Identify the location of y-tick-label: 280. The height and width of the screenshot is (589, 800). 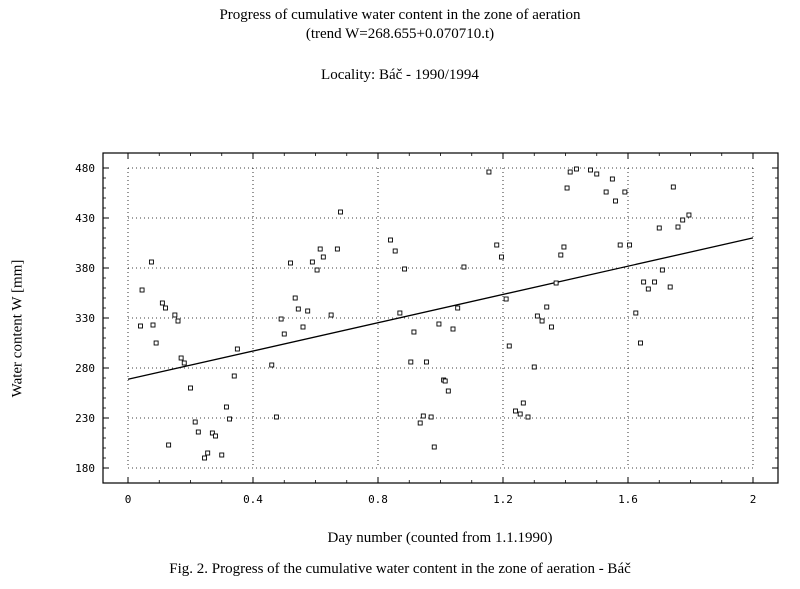
(85, 368).